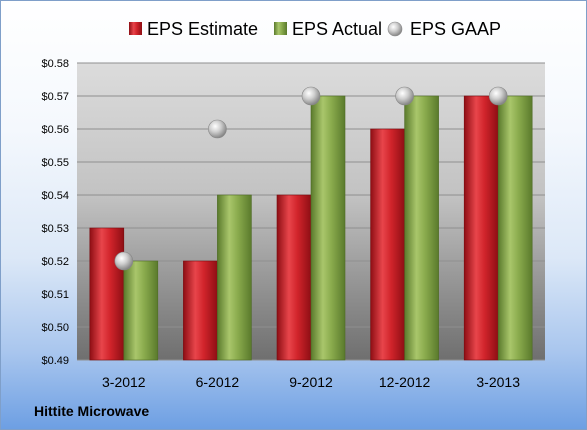  I want to click on y-tick-label: $0.50, so click(55, 328).